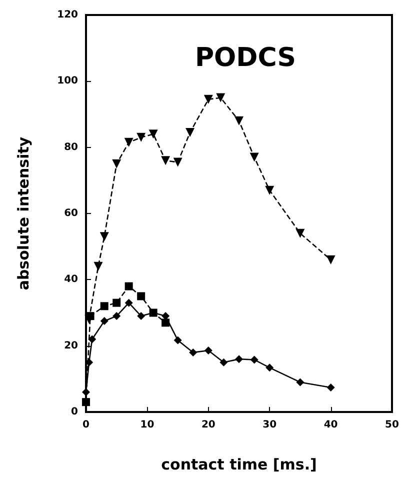  Describe the element at coordinates (269, 425) in the screenshot. I see `x-tick-label: 30` at that location.